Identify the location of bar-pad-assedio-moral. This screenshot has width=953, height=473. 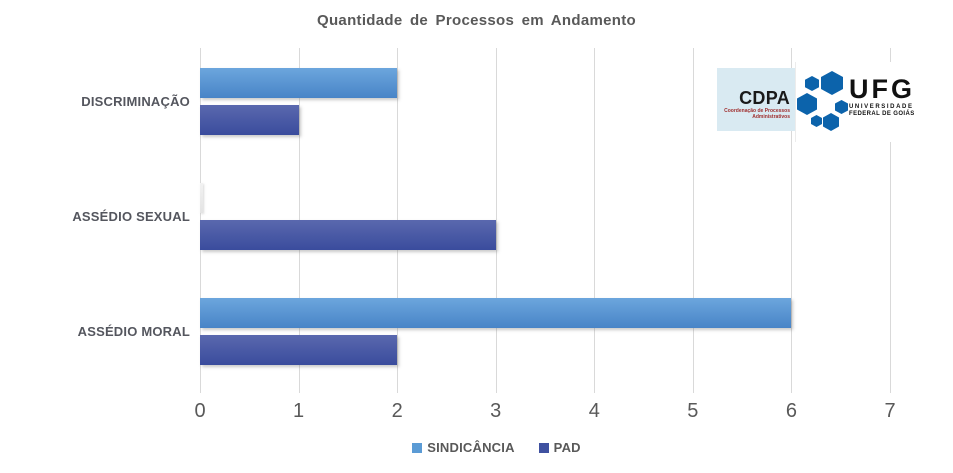
(298, 350).